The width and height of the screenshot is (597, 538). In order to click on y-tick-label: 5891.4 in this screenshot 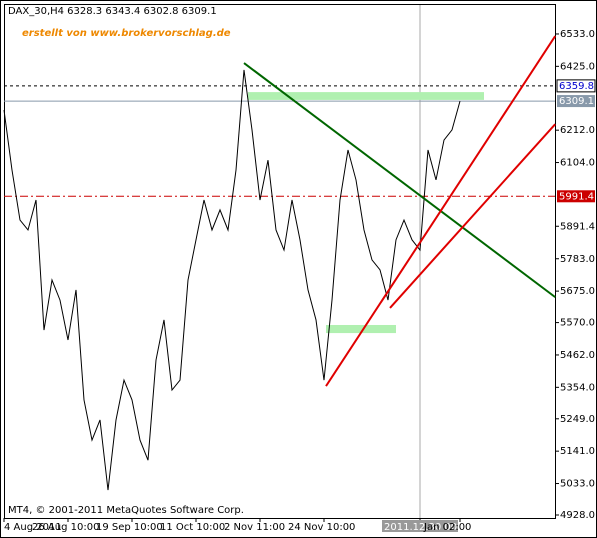, I will do `click(577, 226)`.